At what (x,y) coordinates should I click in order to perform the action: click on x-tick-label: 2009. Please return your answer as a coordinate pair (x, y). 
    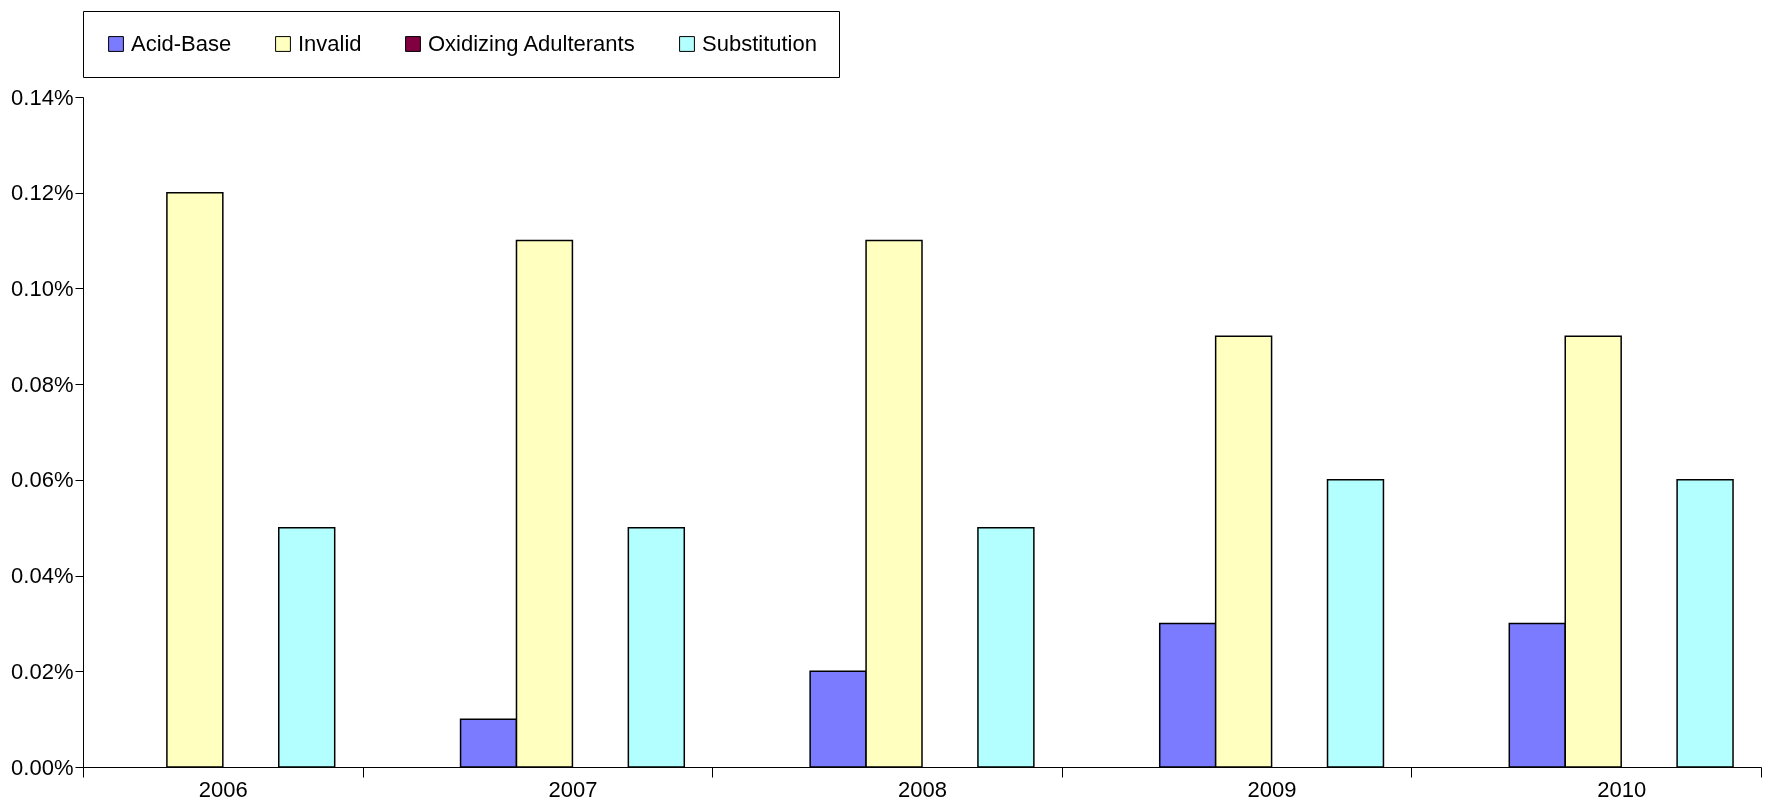
    Looking at the image, I should click on (1272, 789).